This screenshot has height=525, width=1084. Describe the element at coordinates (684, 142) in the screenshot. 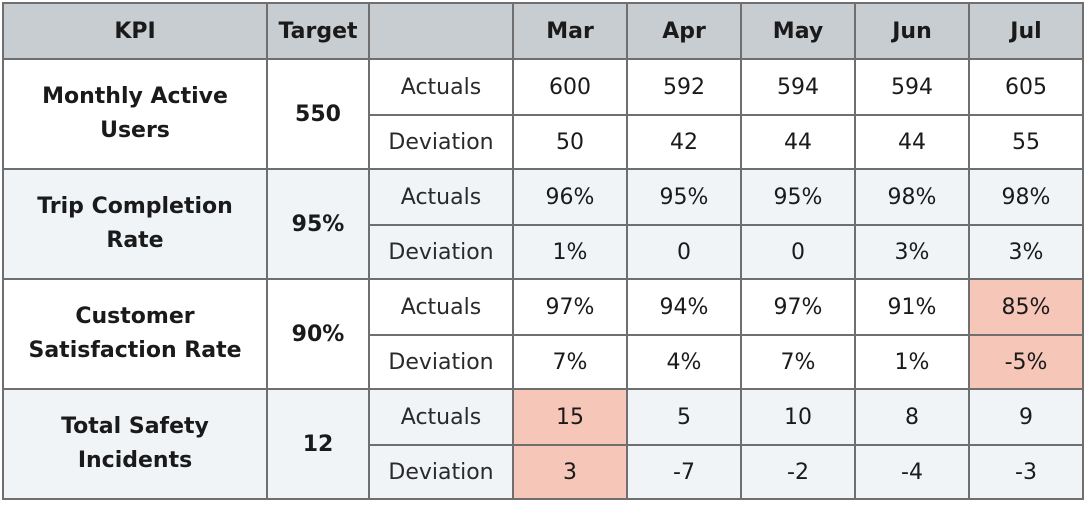

I see `deviation-cell: 42` at that location.